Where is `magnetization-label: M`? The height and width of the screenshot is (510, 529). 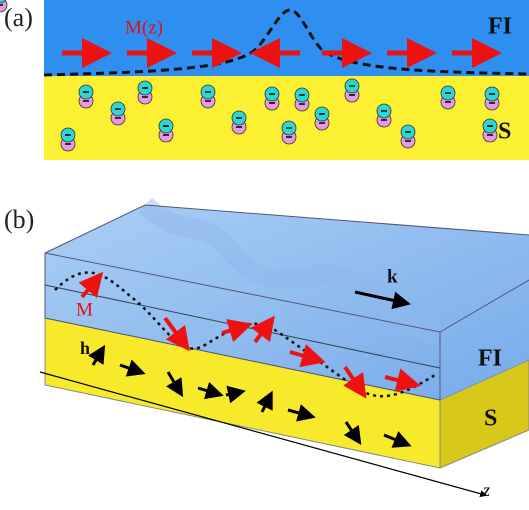
magnetization-label: M is located at coordinates (84, 309).